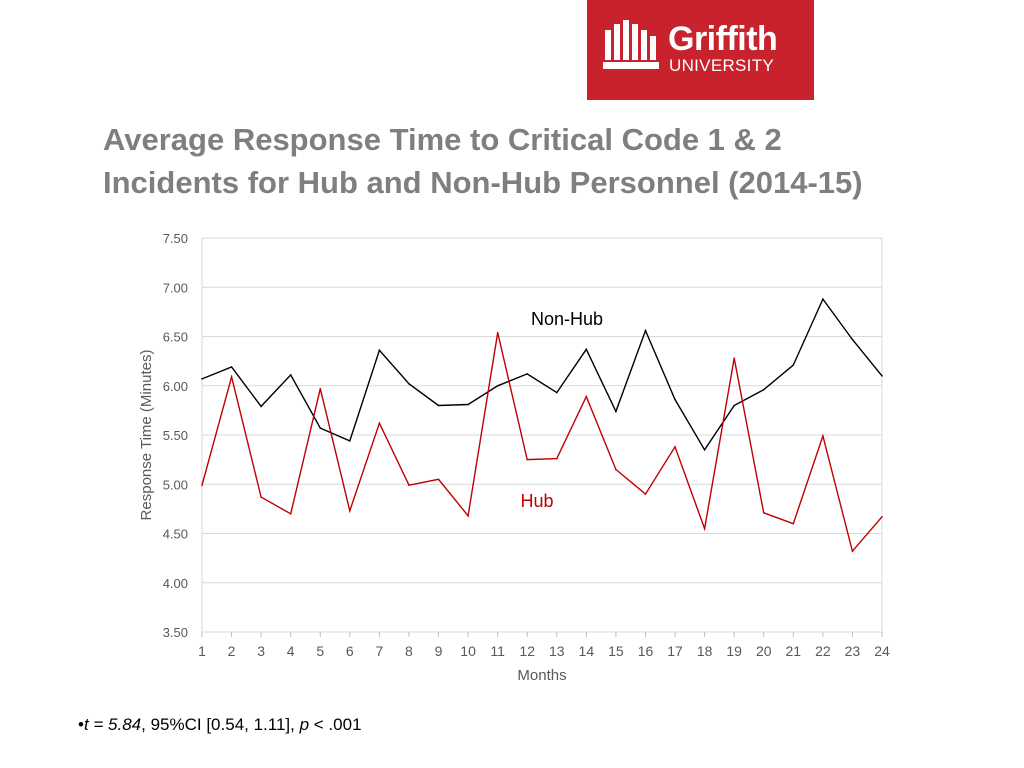  I want to click on y-tick-label: 7.50, so click(175, 238).